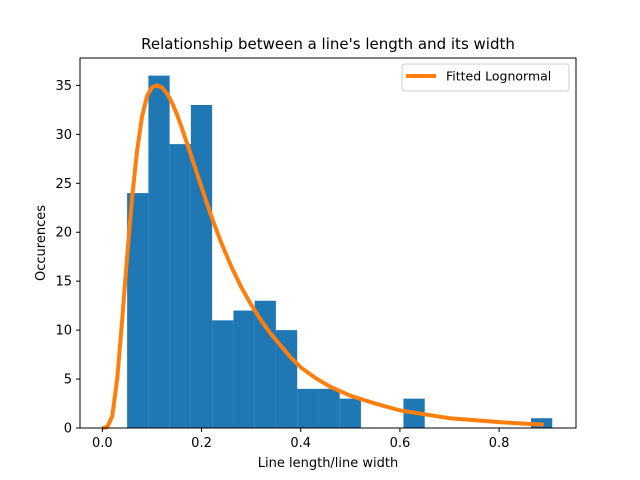  I want to click on legend-box, so click(485, 77).